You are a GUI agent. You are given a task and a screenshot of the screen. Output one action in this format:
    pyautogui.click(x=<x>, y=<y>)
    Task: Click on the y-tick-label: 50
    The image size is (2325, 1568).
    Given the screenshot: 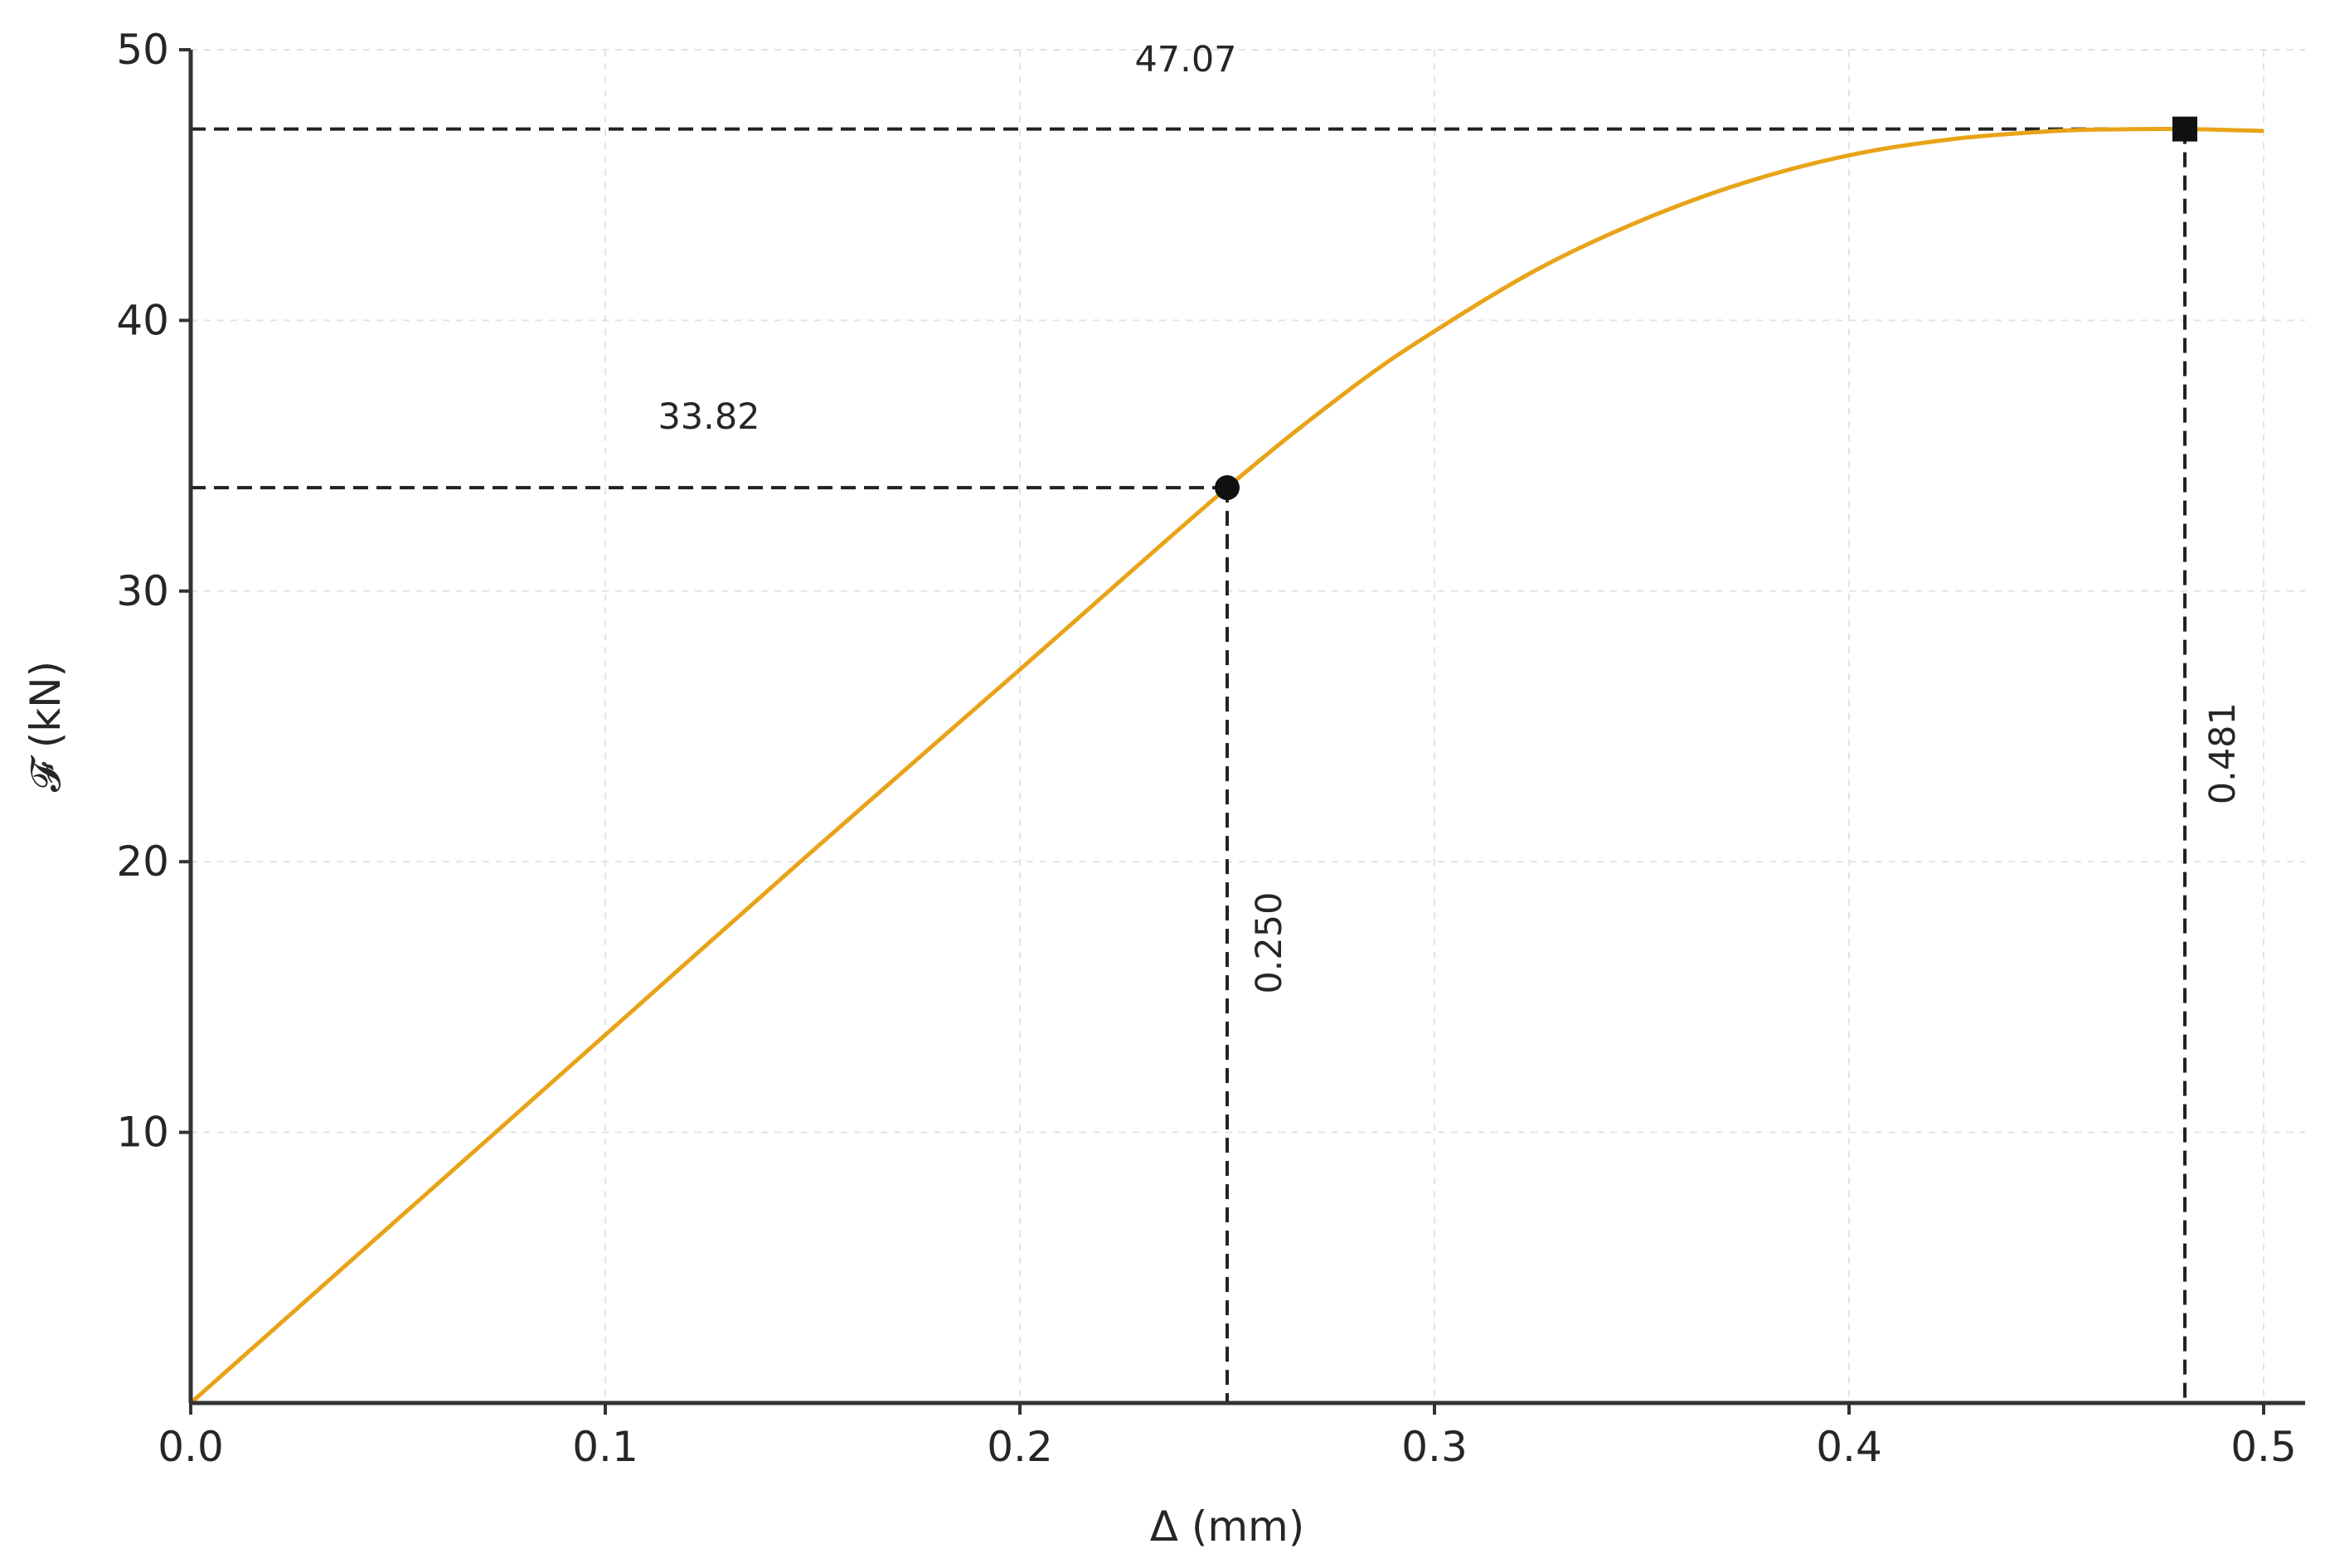 What is the action you would take?
    pyautogui.click(x=142, y=50)
    